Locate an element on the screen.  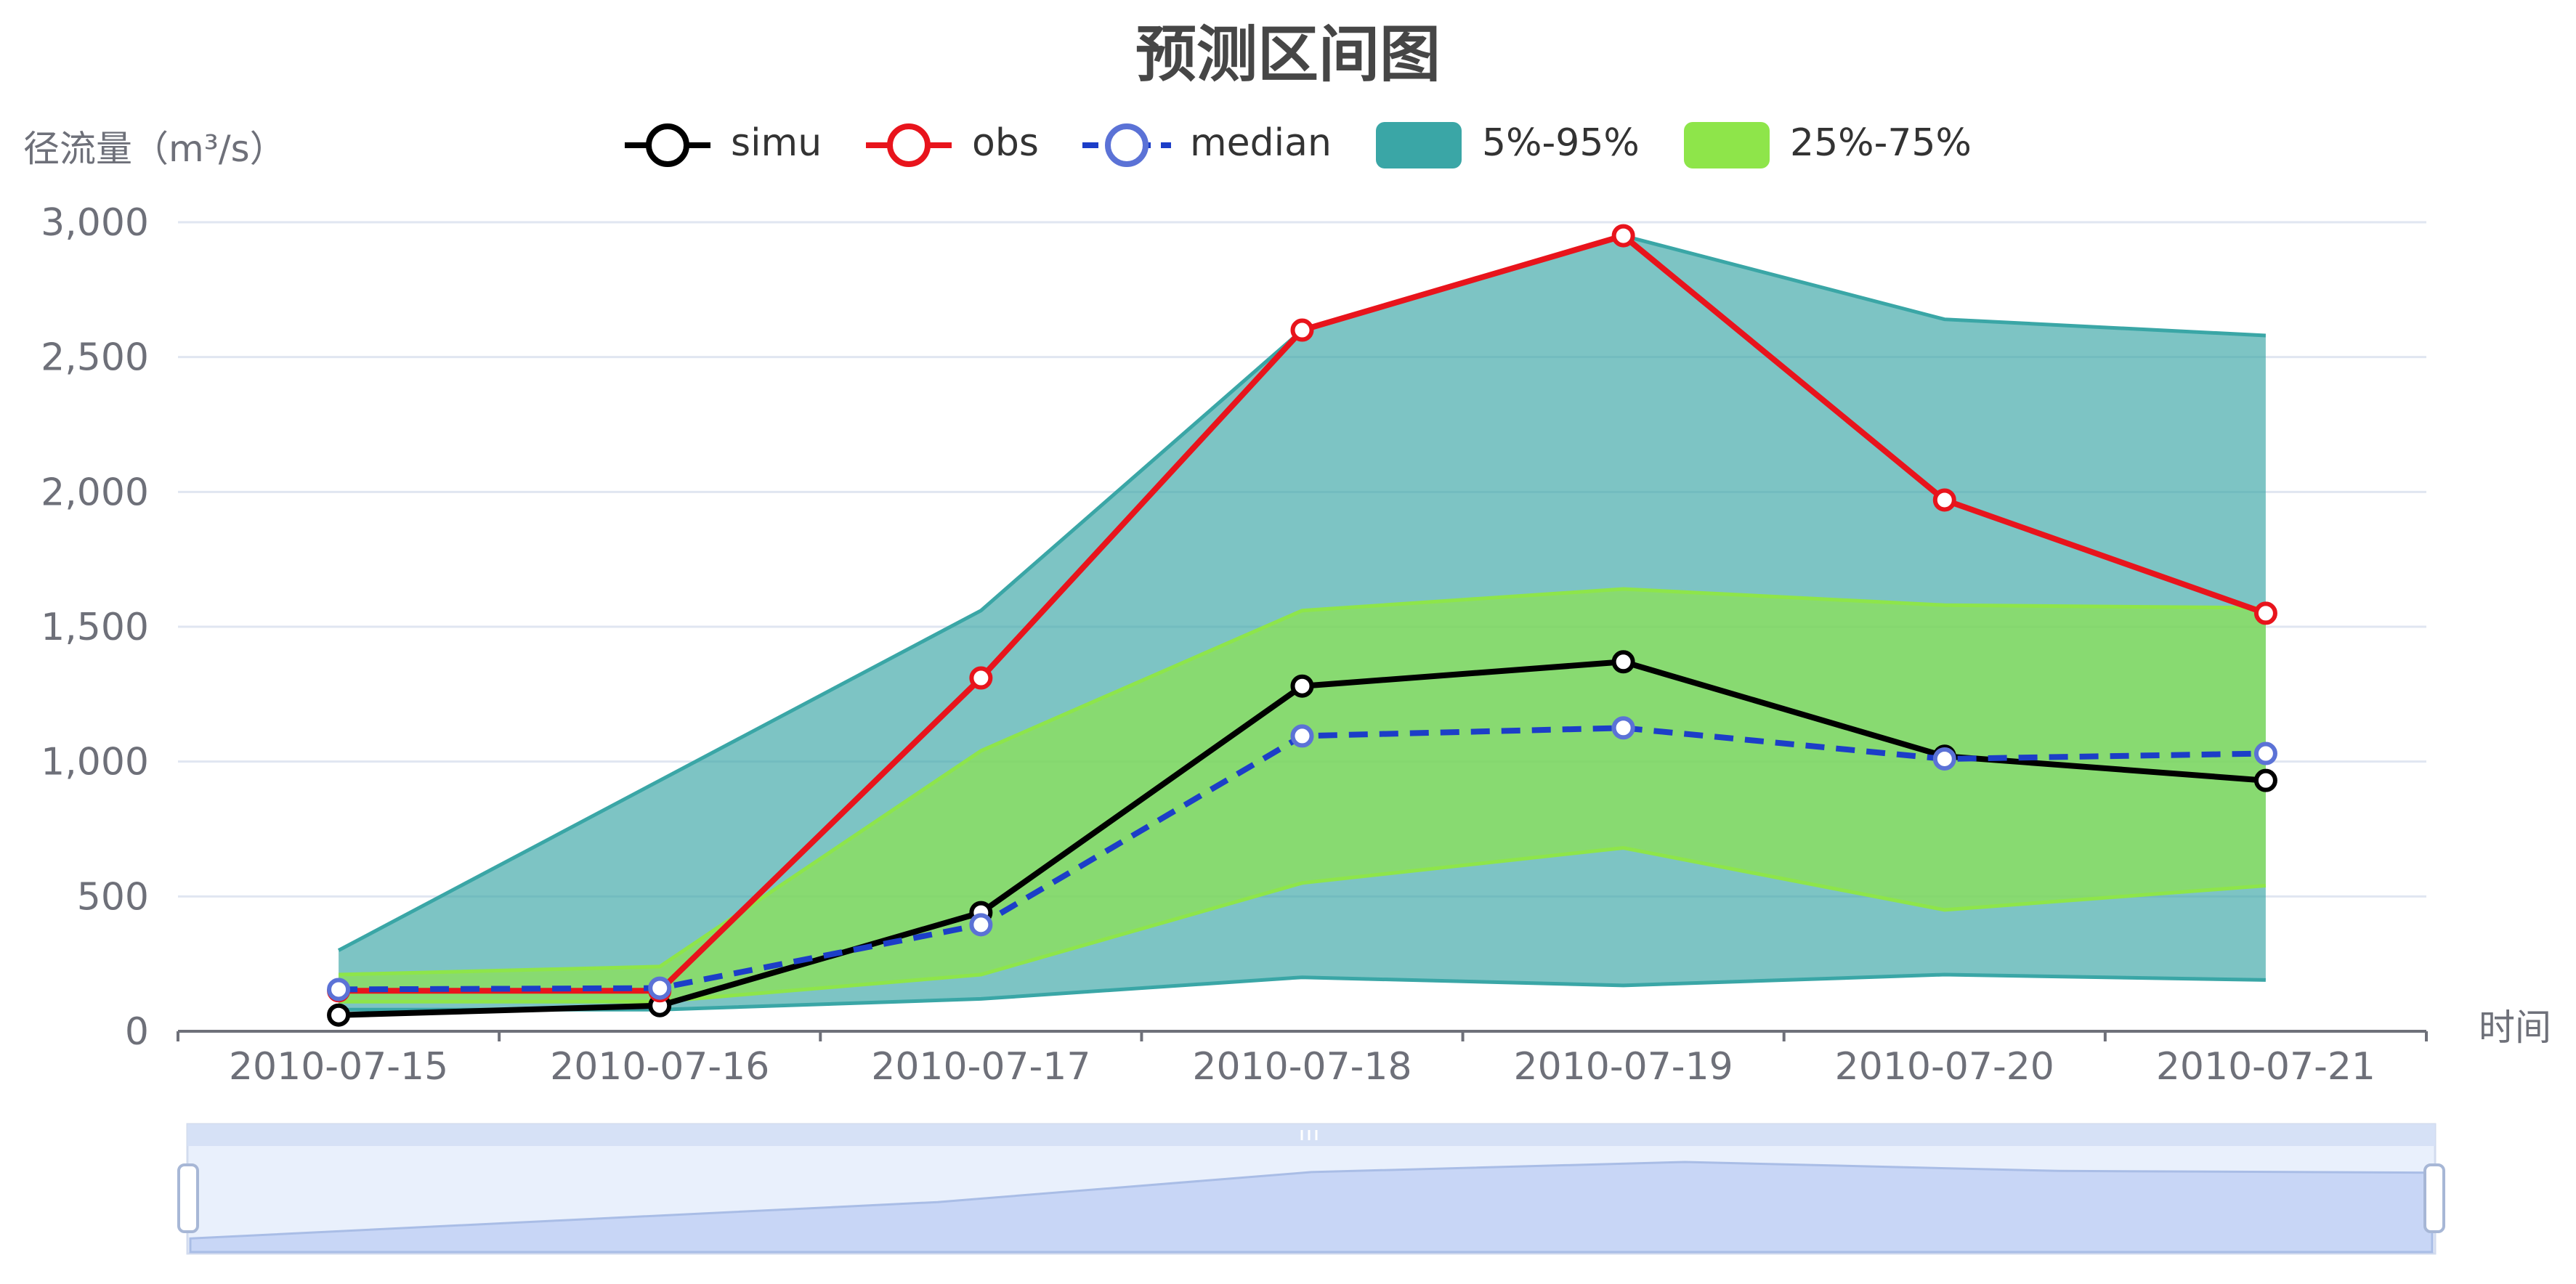
grip-icon is located at coordinates (1309, 1135).